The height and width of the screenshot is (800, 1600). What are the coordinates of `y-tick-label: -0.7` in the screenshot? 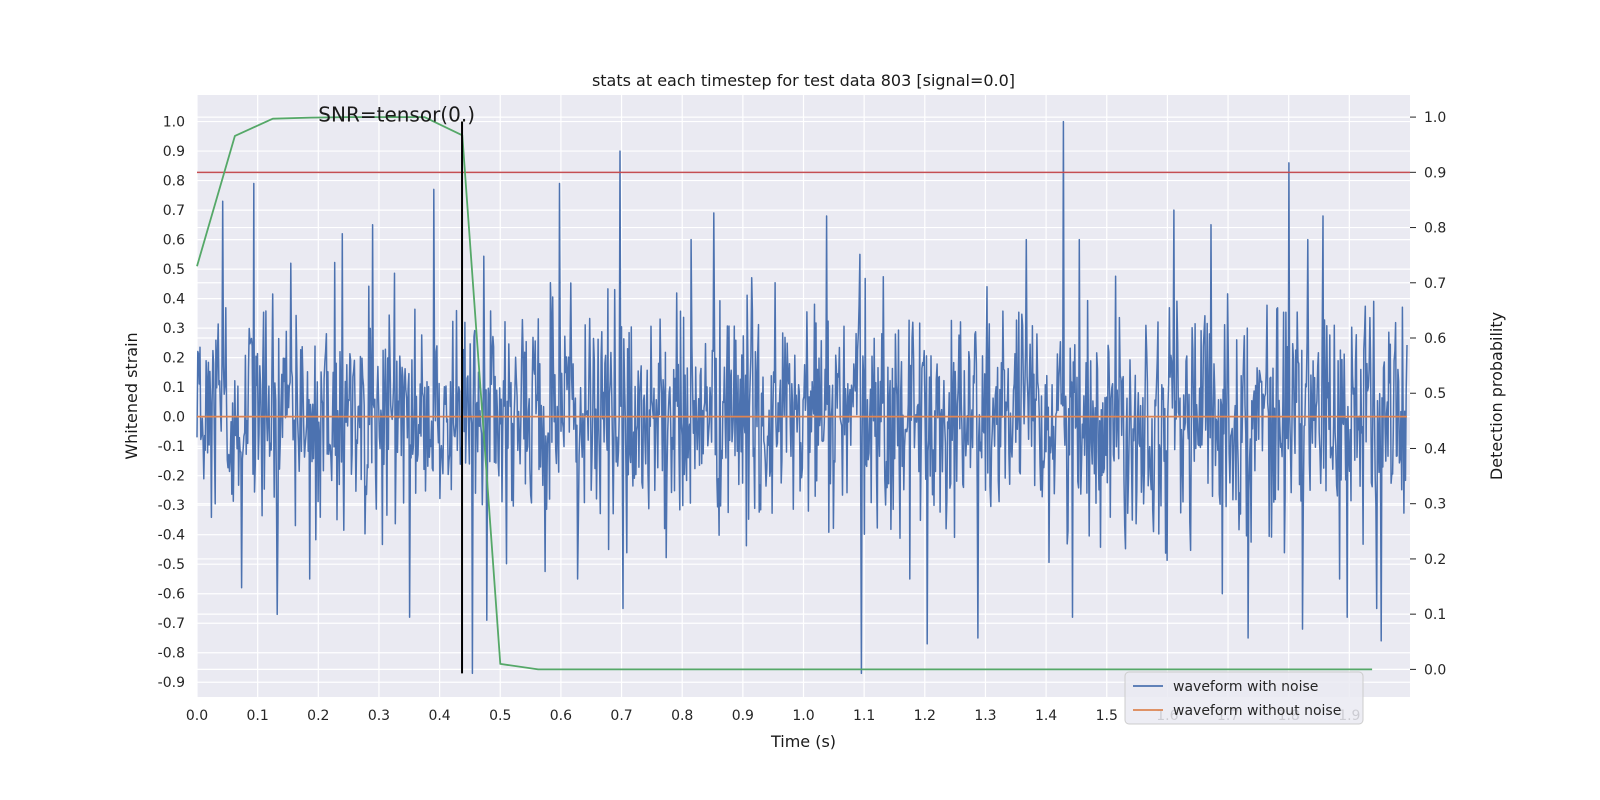 It's located at (171, 624).